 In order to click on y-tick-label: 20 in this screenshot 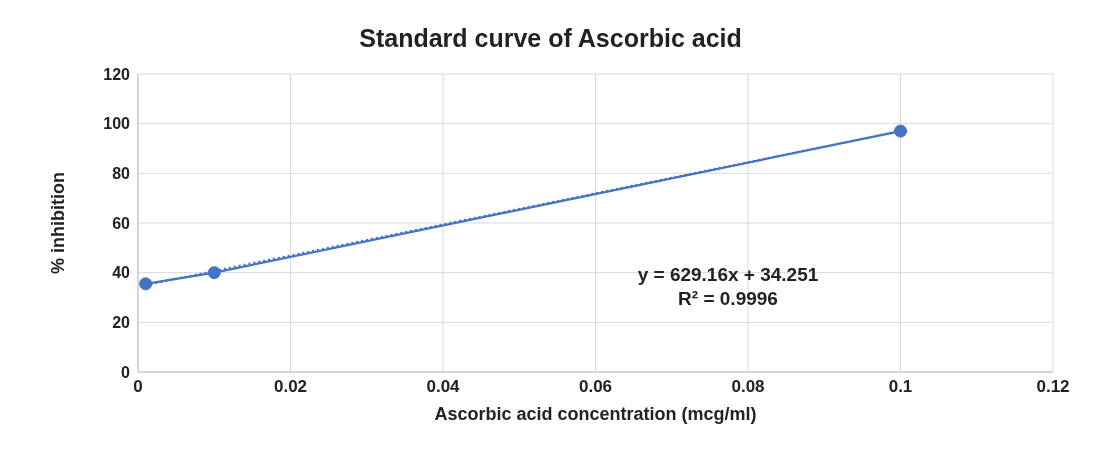, I will do `click(121, 323)`.